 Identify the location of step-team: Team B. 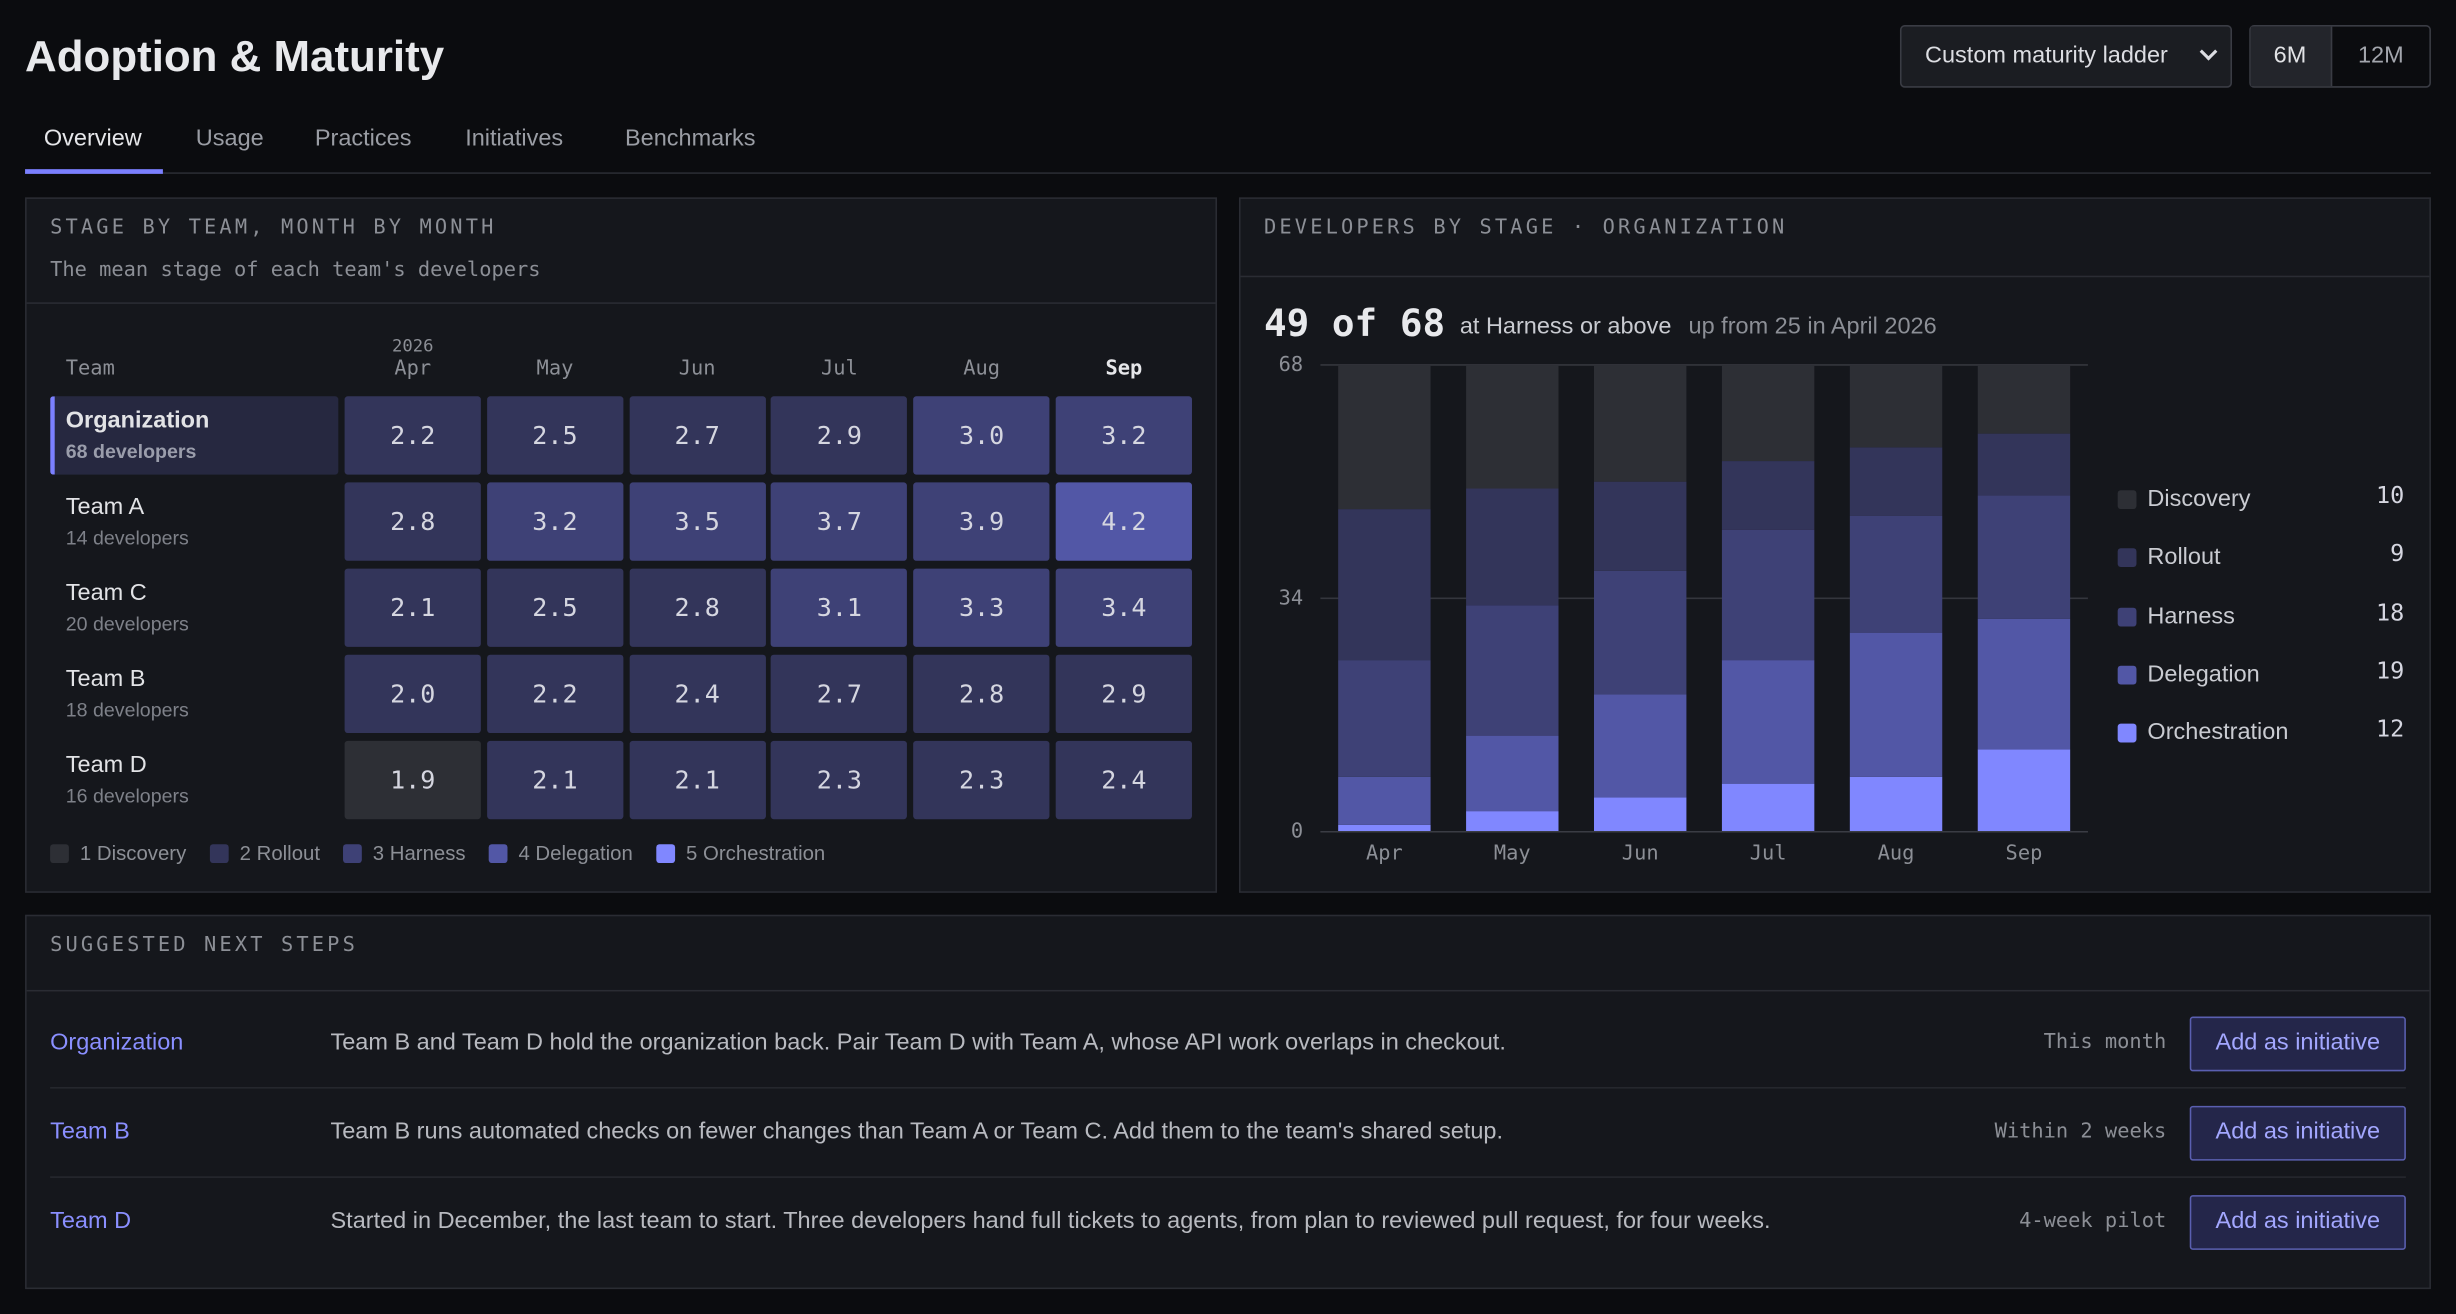
(90, 1131).